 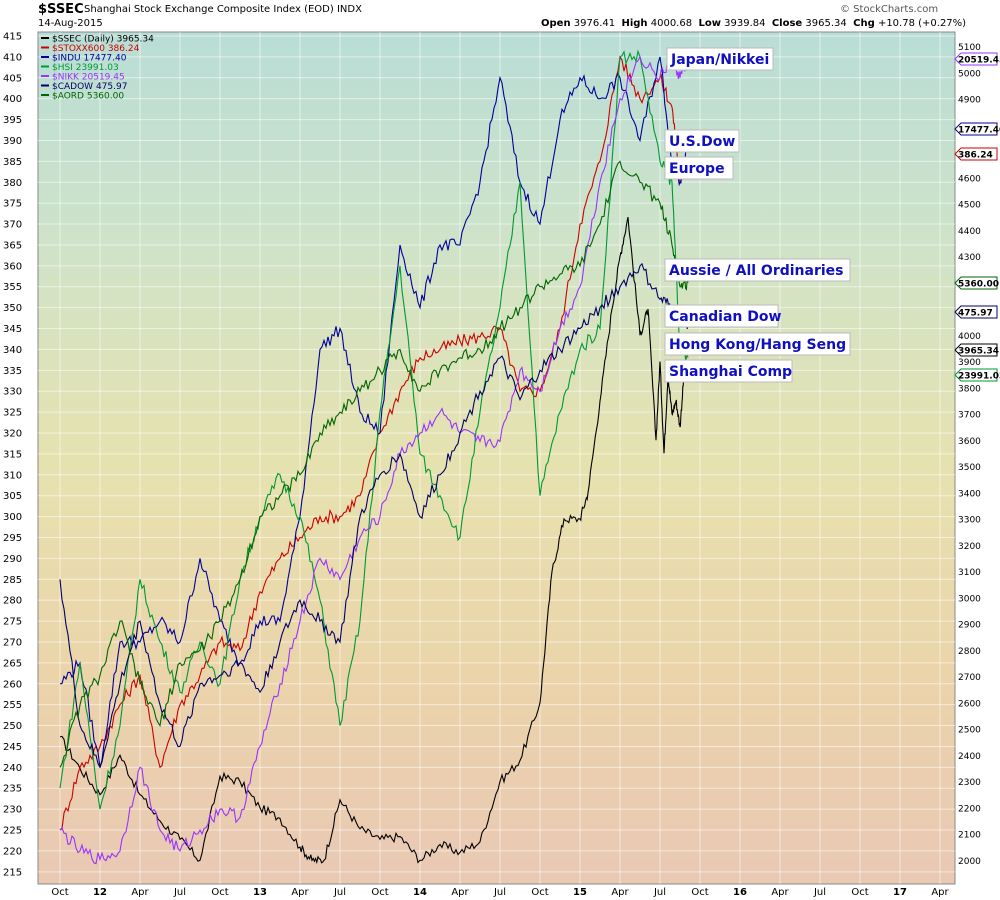 I want to click on chg-value: +10.78 (+0.27%), so click(x=922, y=23).